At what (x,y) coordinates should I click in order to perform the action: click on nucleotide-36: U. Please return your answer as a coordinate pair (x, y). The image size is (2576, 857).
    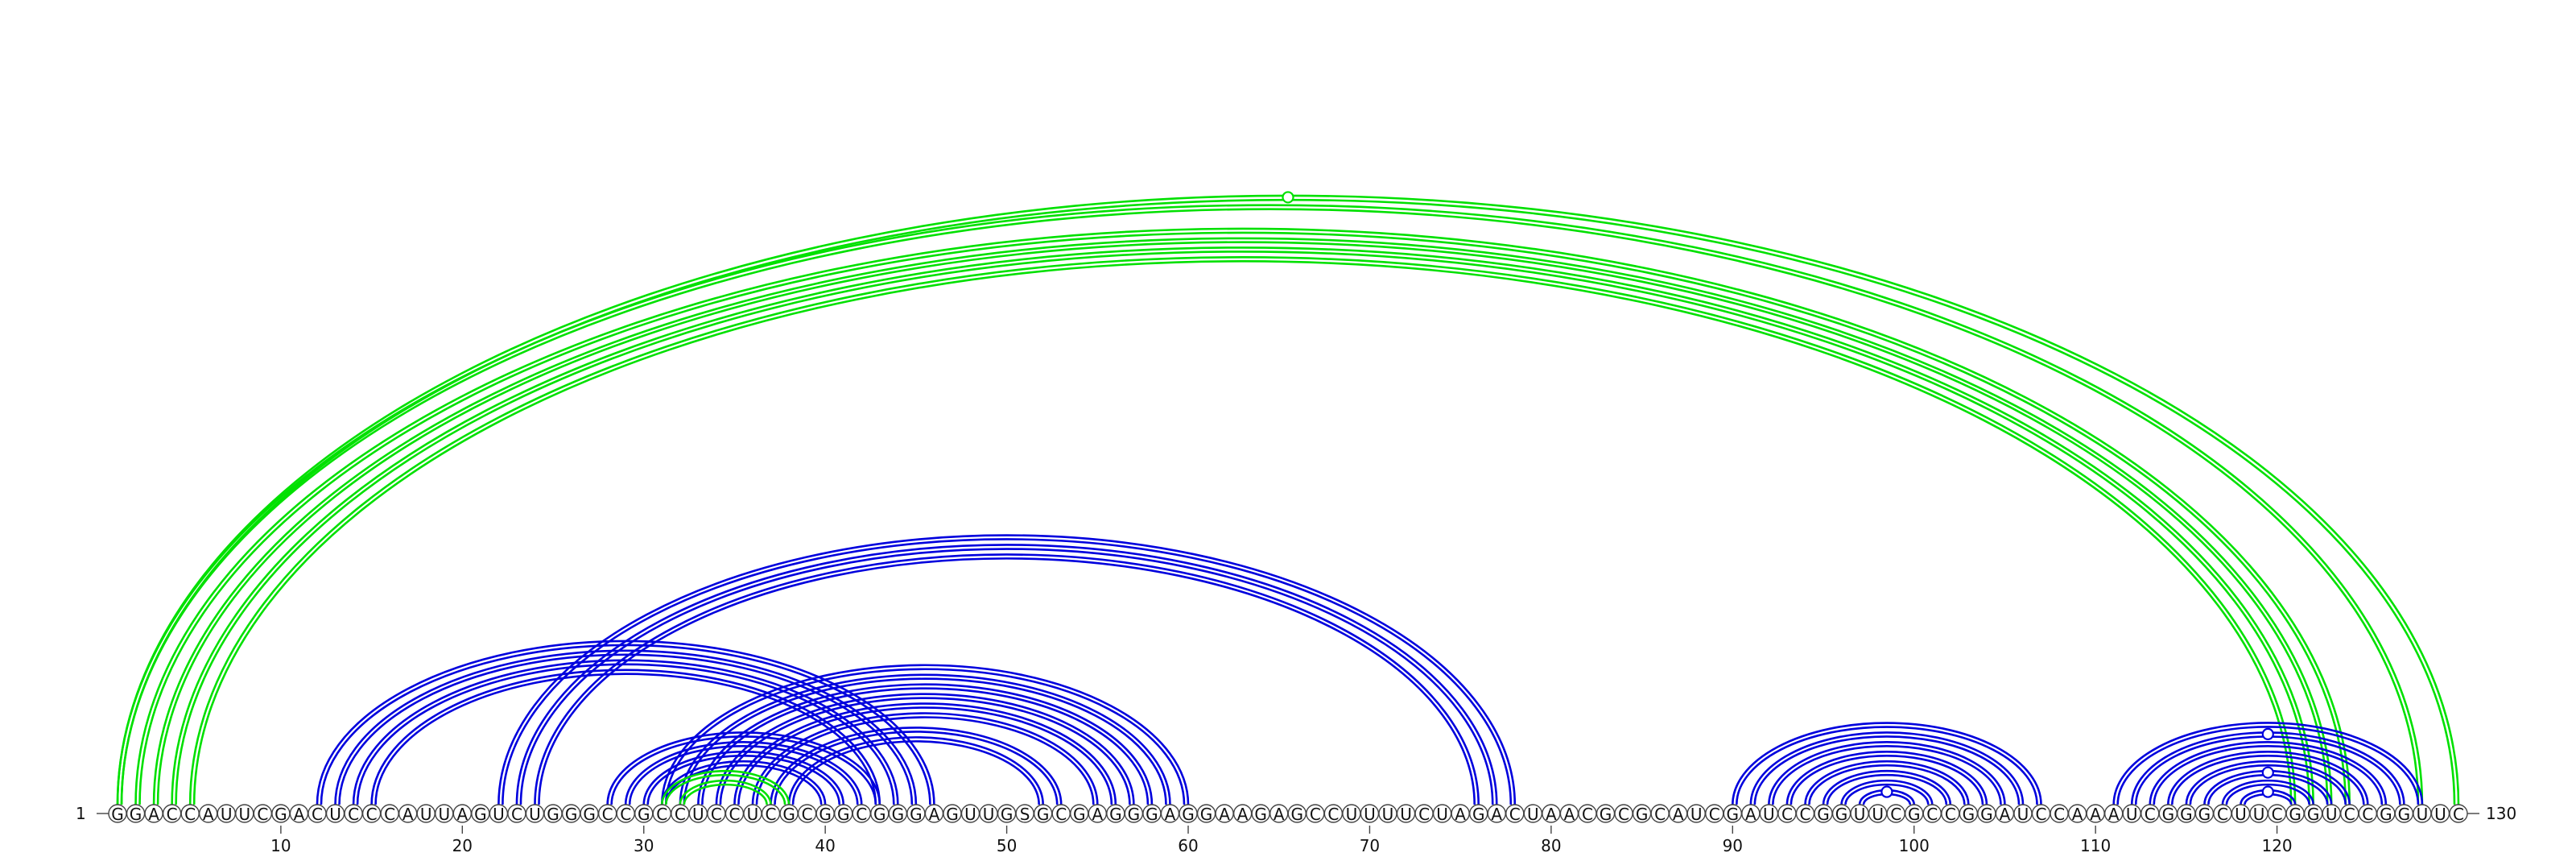
    Looking at the image, I should click on (752, 814).